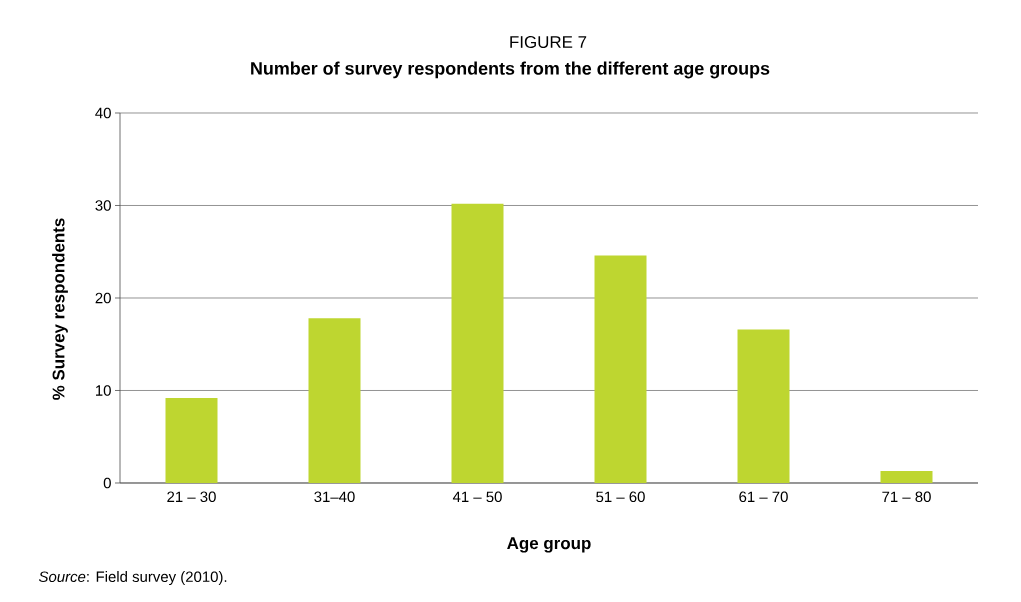  Describe the element at coordinates (103, 205) in the screenshot. I see `y-tick-label: 30` at that location.